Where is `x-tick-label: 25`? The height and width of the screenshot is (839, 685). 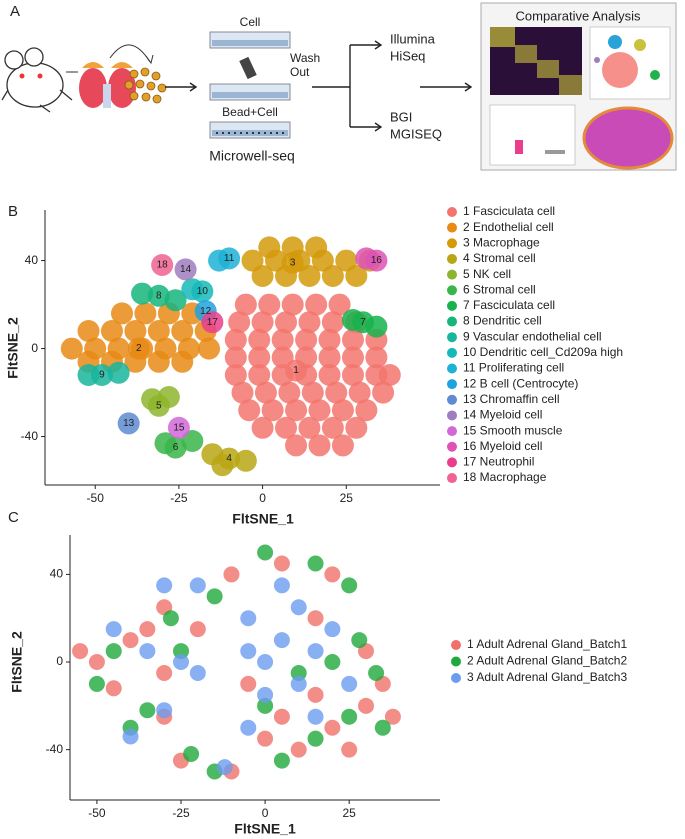
x-tick-label: 25 is located at coordinates (350, 813).